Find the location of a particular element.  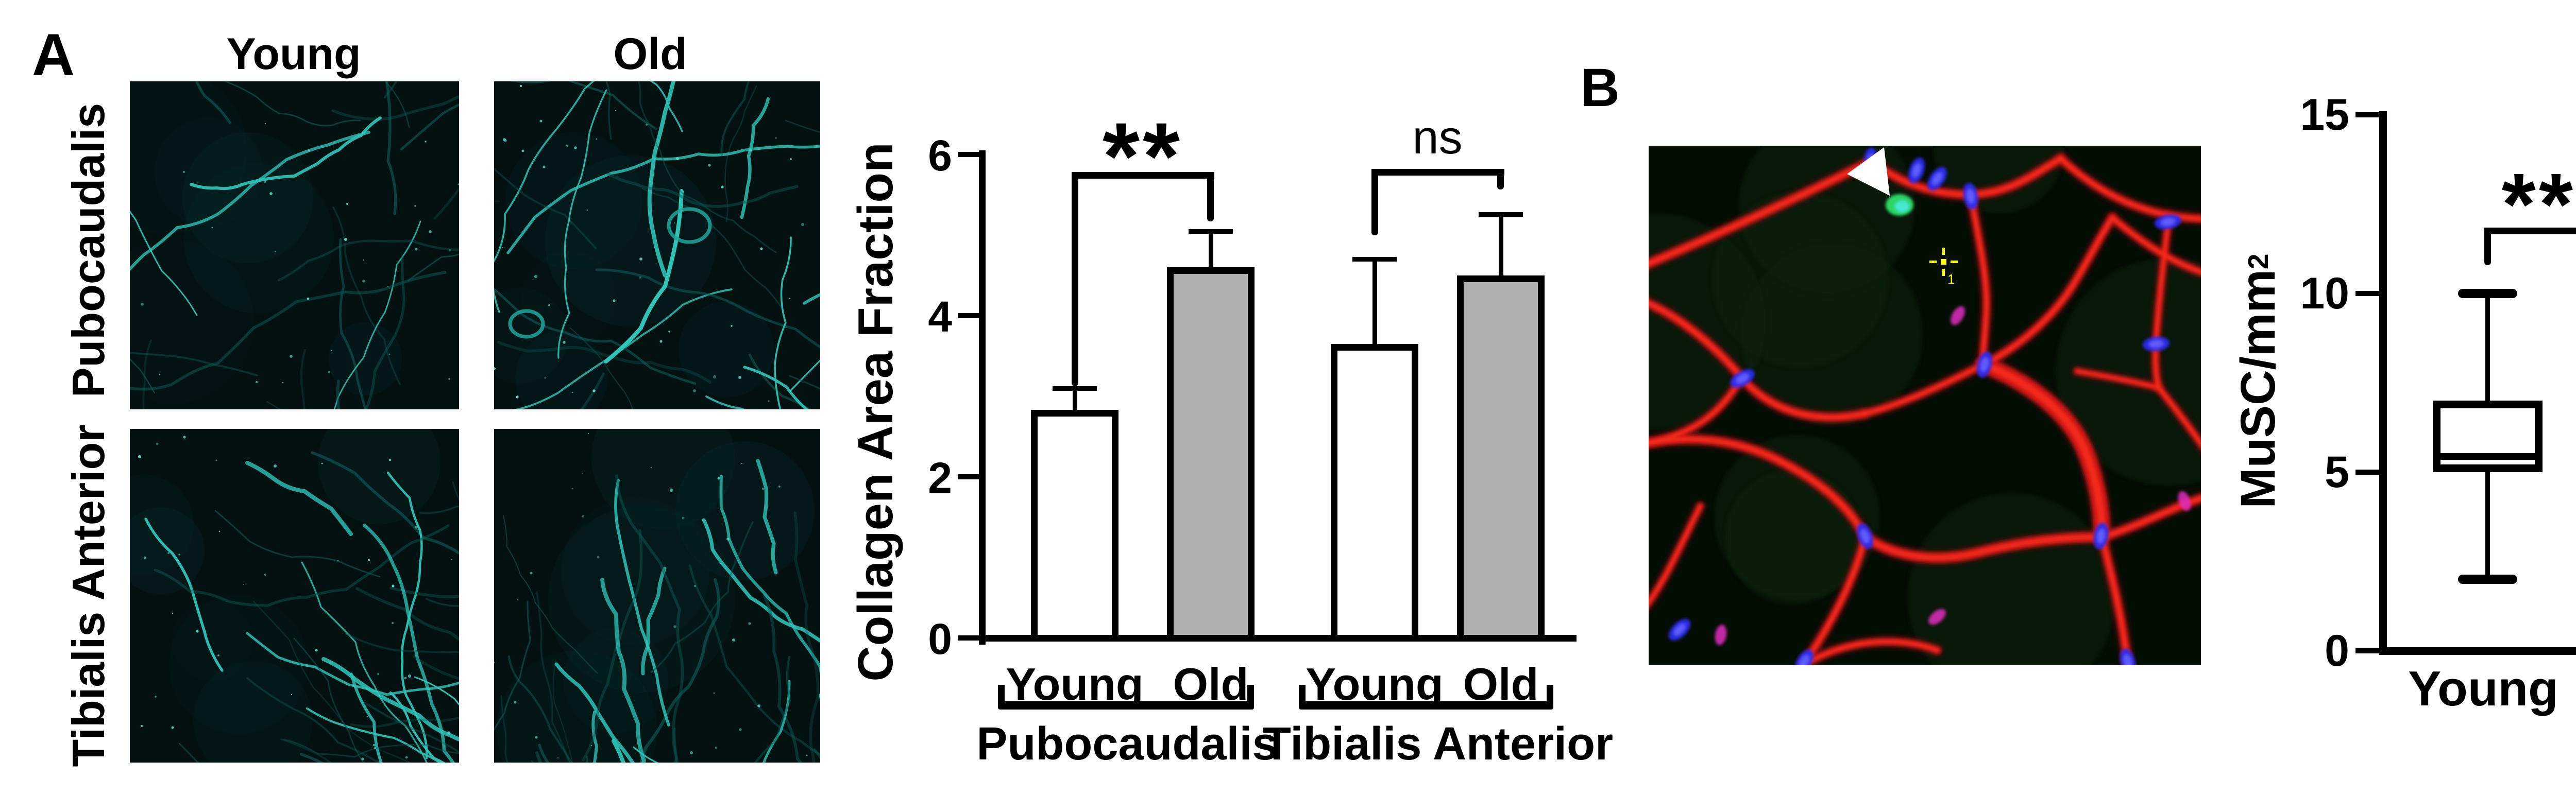

box-xlabel-young: Young is located at coordinates (2483, 689).